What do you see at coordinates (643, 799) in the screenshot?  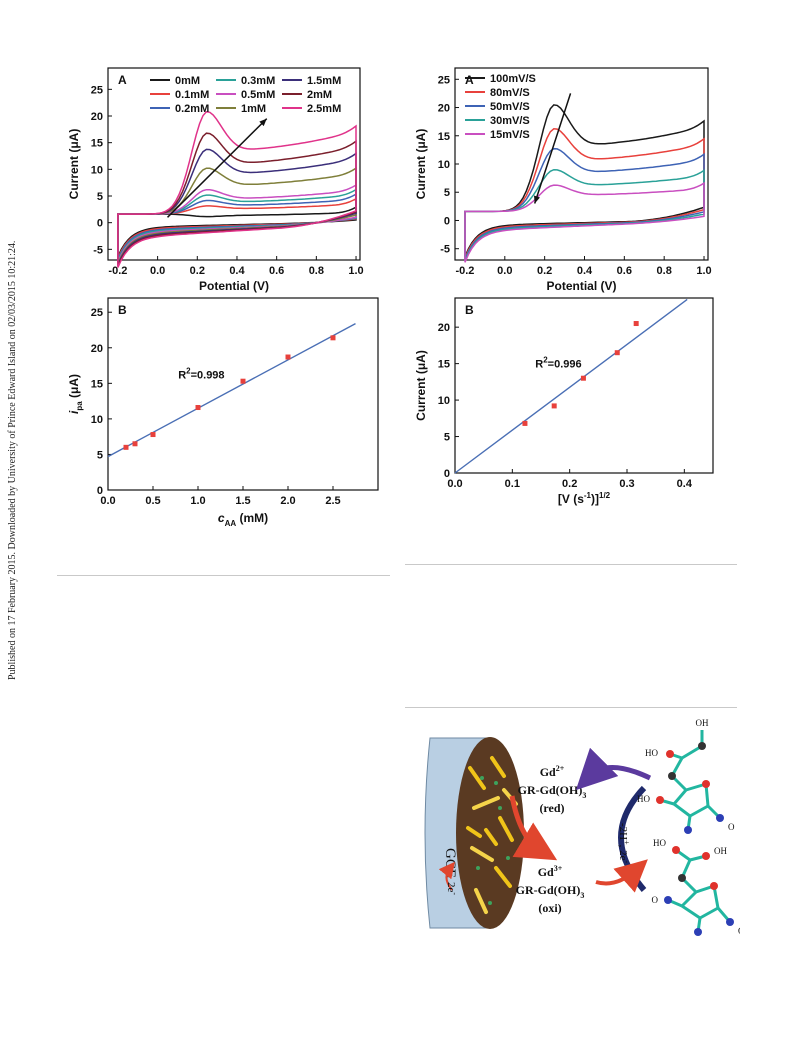 I see `atom-label: HO` at bounding box center [643, 799].